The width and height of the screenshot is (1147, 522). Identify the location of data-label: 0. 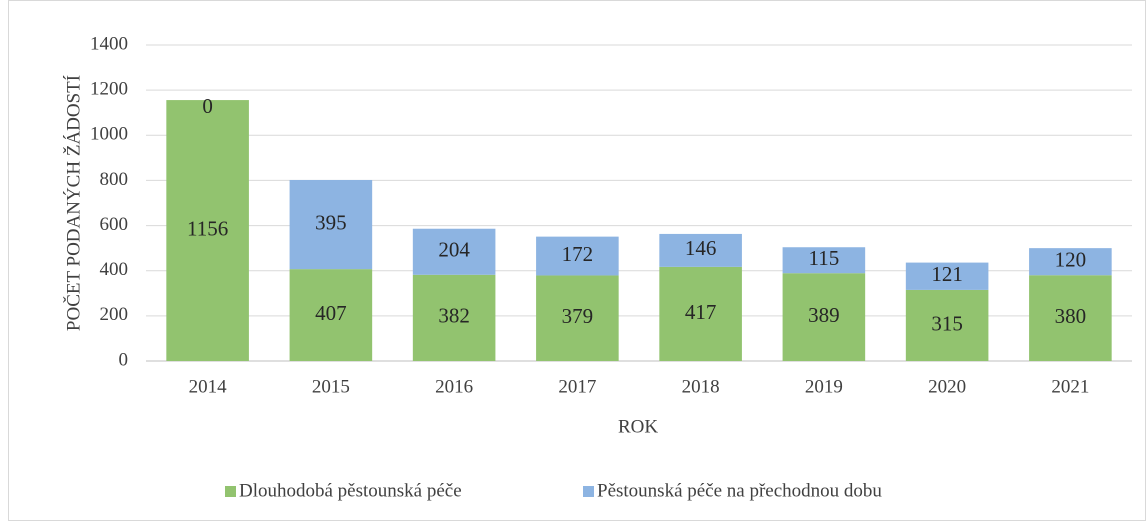
(207, 106).